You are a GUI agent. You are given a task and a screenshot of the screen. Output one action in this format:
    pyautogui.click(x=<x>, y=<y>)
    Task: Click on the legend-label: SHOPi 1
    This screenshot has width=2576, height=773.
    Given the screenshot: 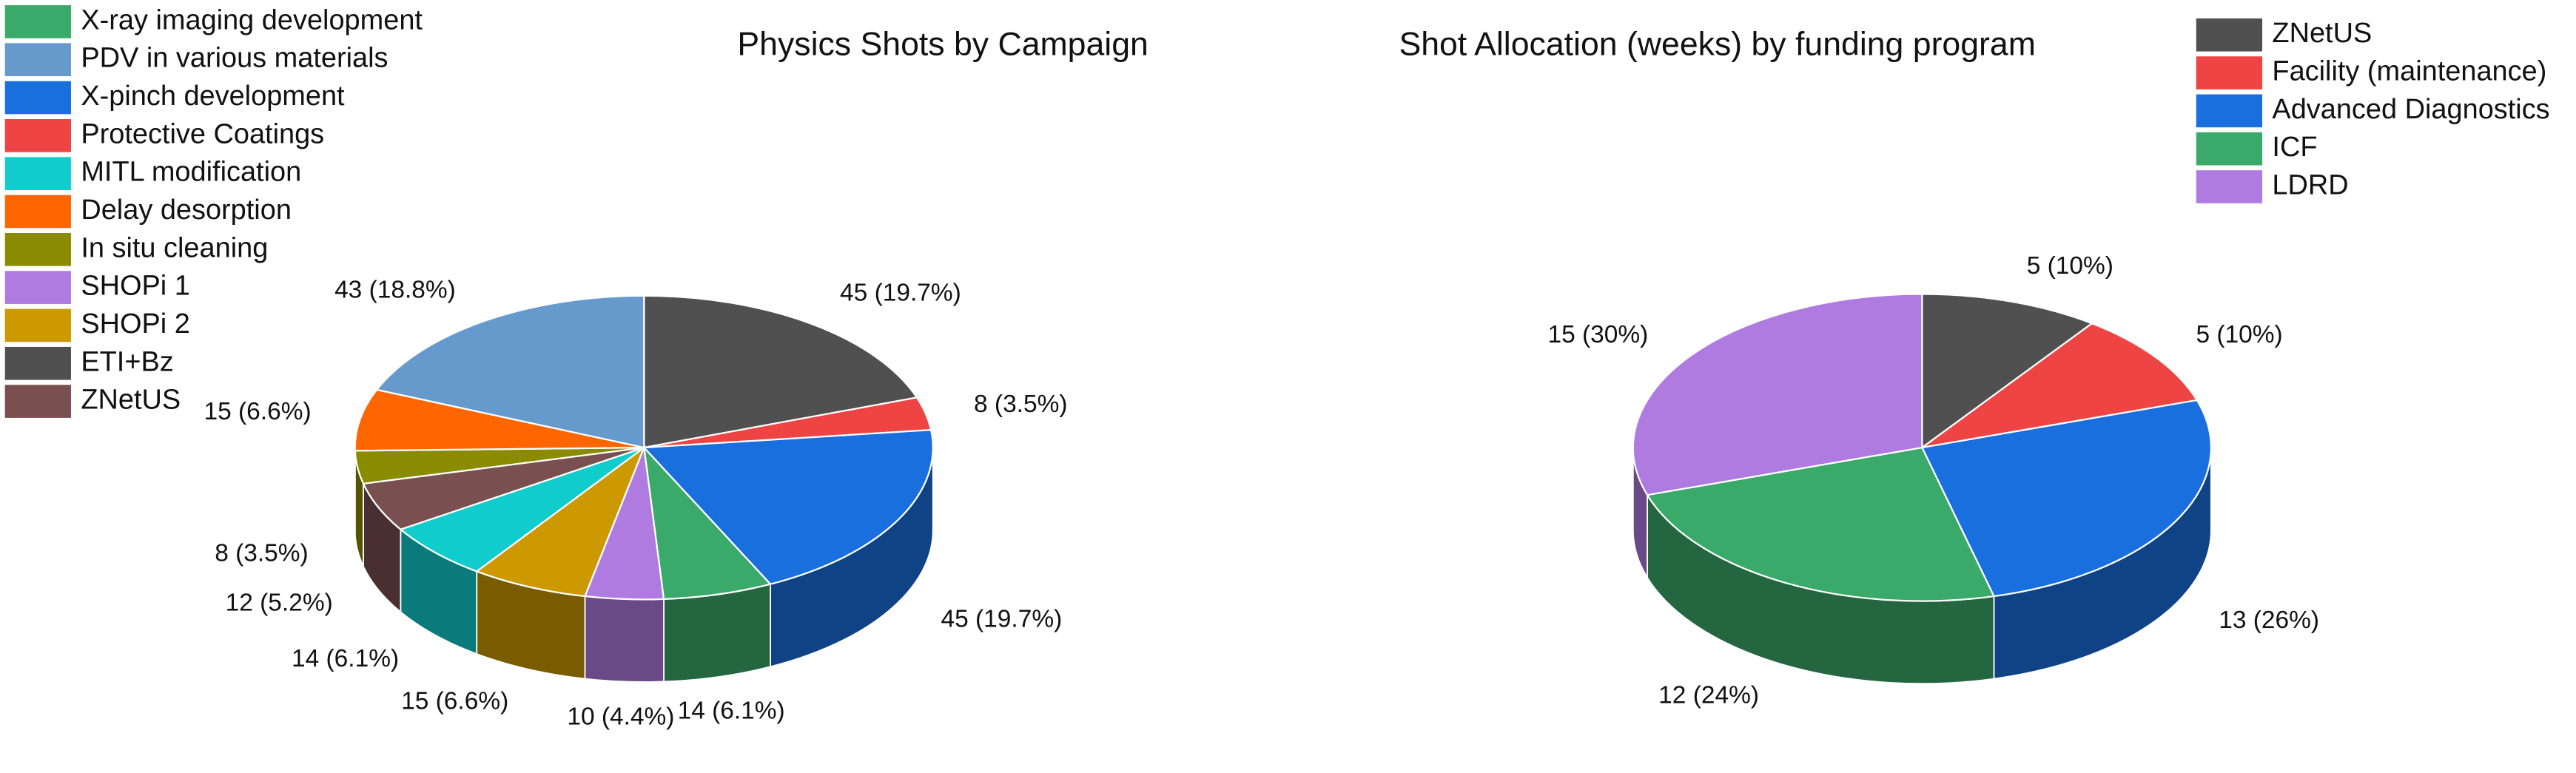 What is the action you would take?
    pyautogui.click(x=135, y=286)
    